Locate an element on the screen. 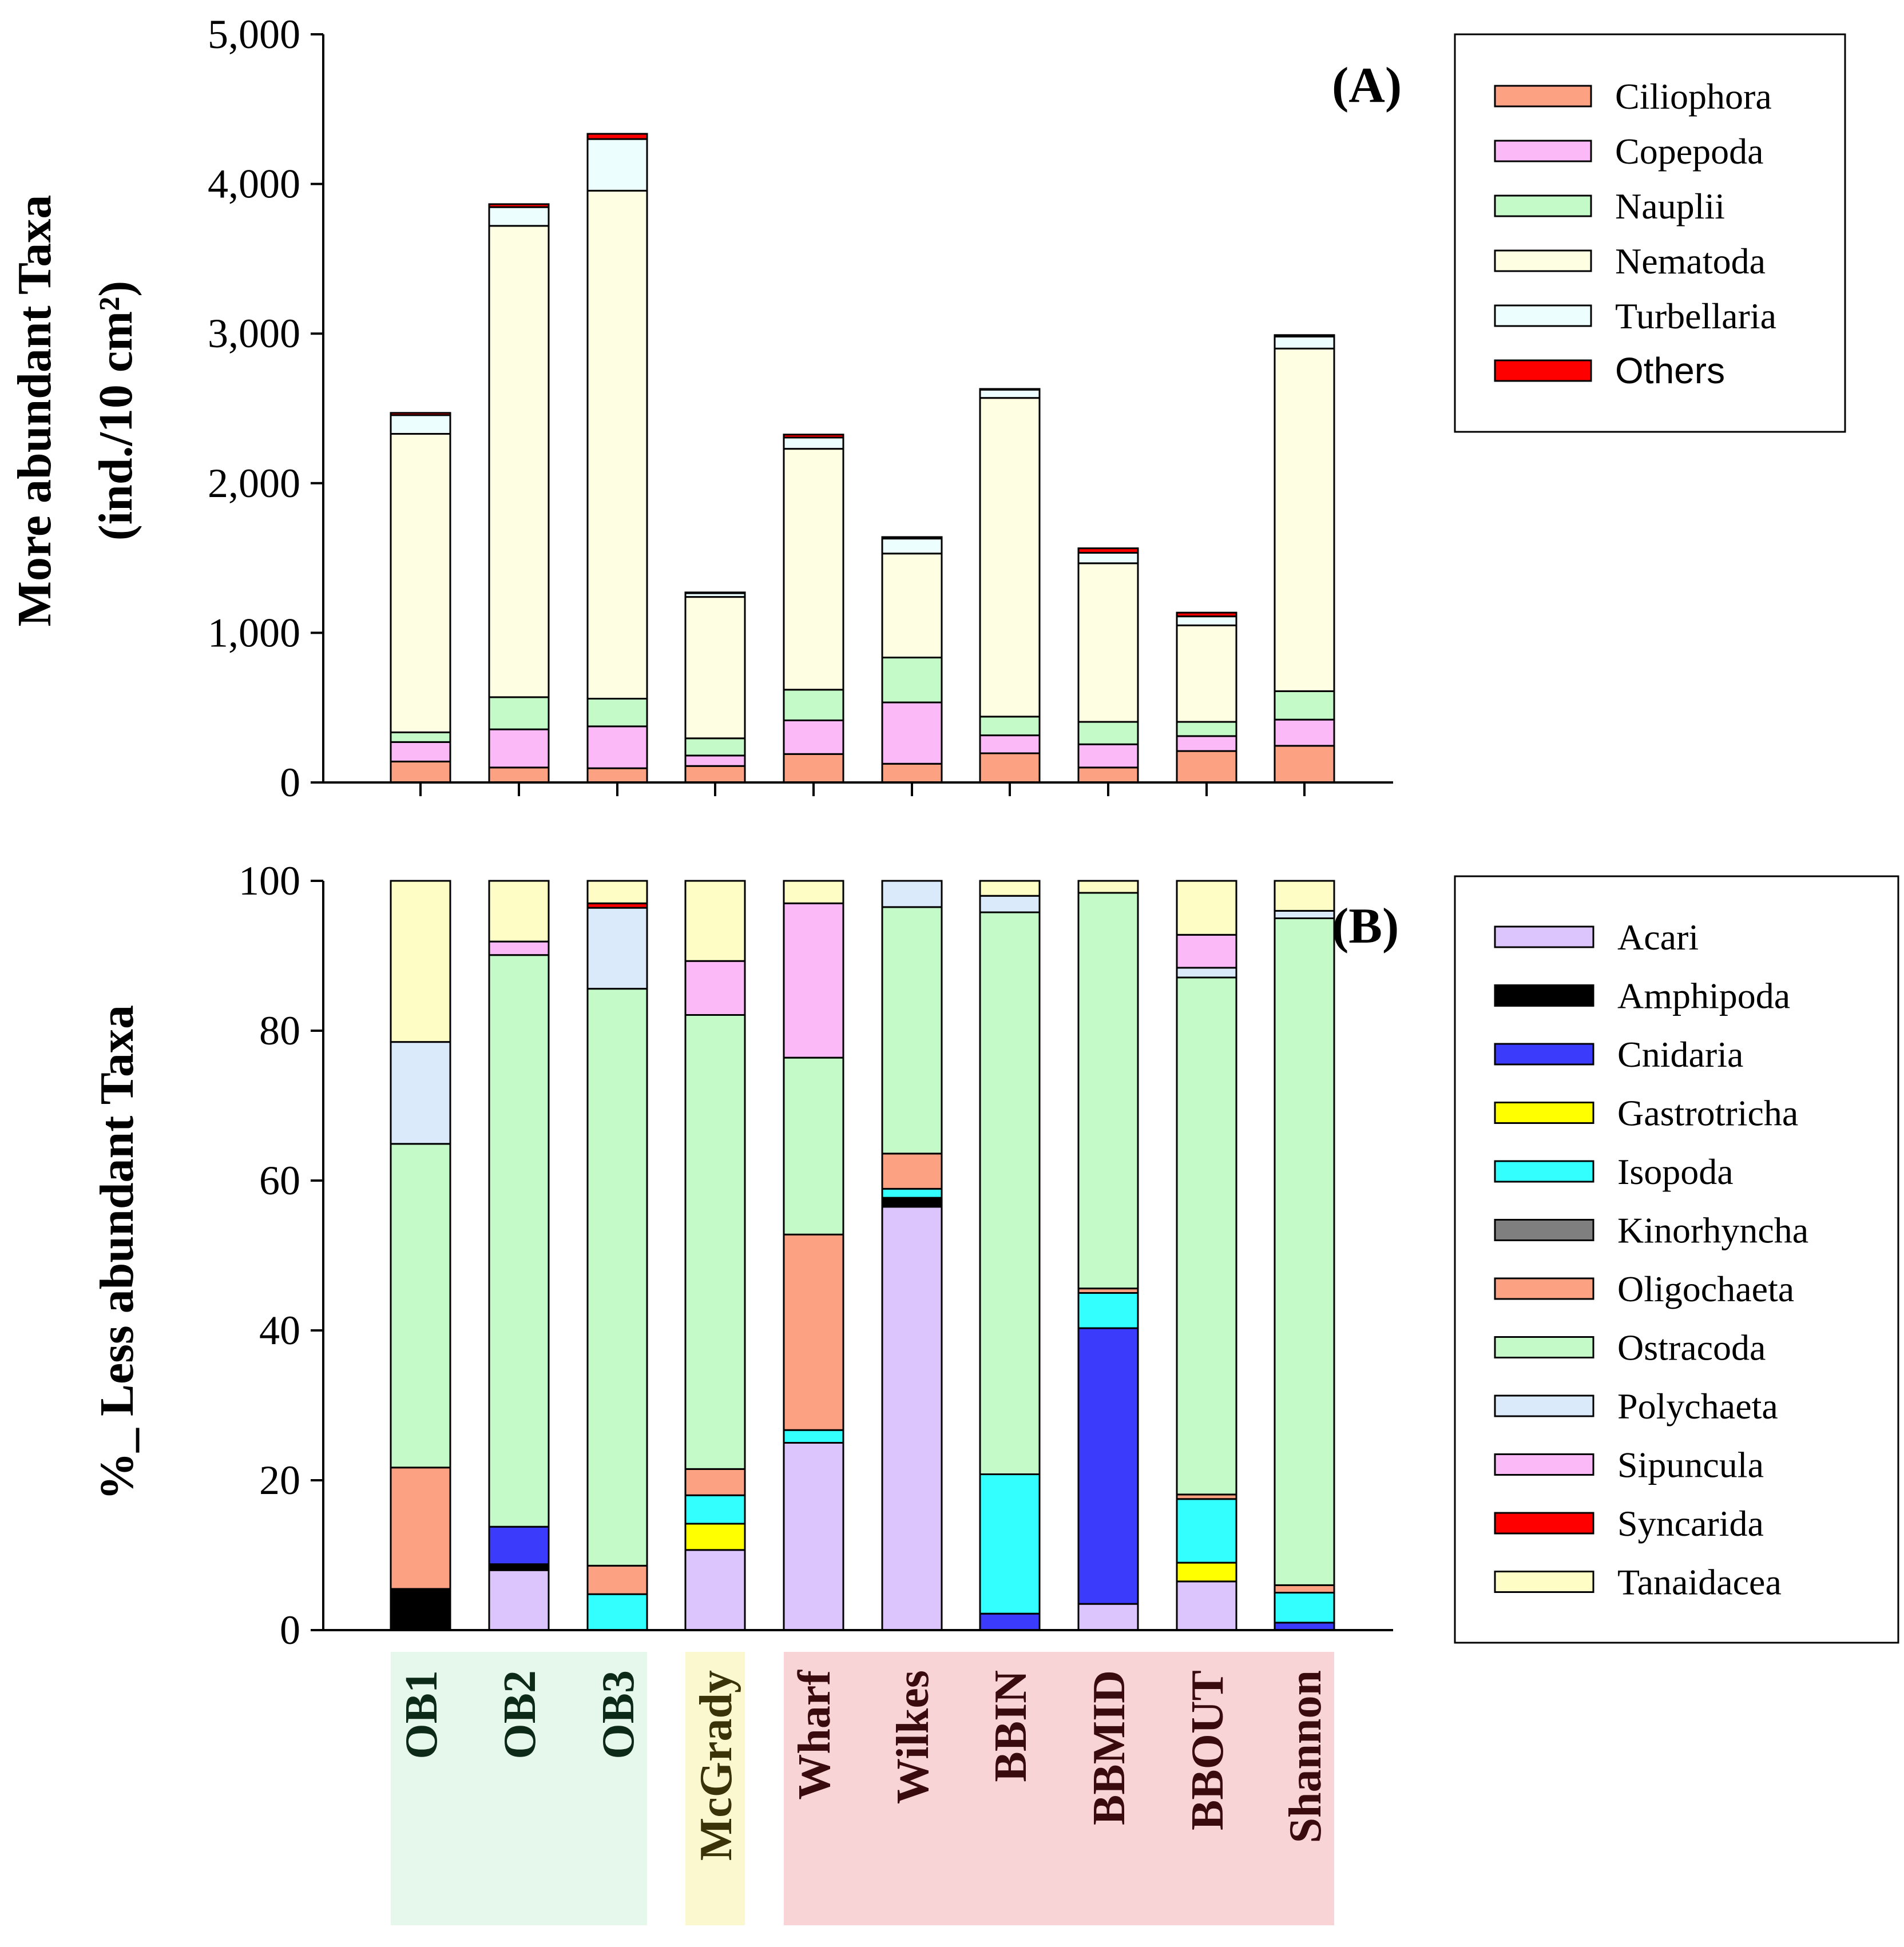  panel-a-ylabel-line1: More abundant Taxa is located at coordinates (34, 411).